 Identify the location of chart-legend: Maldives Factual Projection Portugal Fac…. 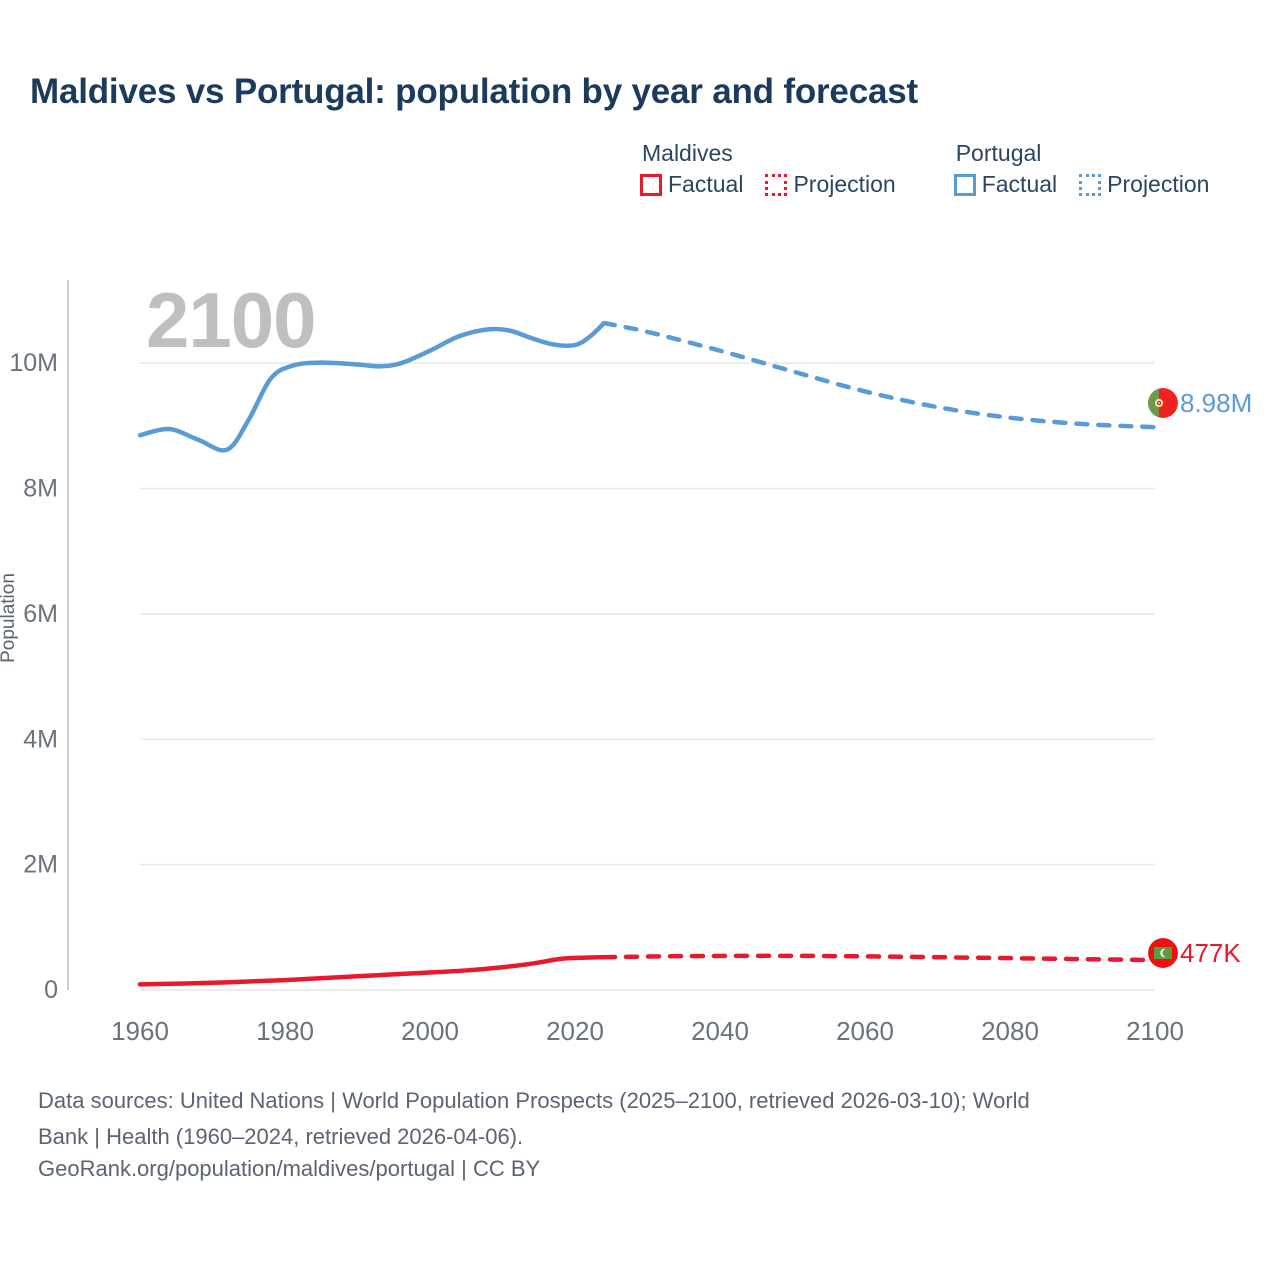
(924, 169).